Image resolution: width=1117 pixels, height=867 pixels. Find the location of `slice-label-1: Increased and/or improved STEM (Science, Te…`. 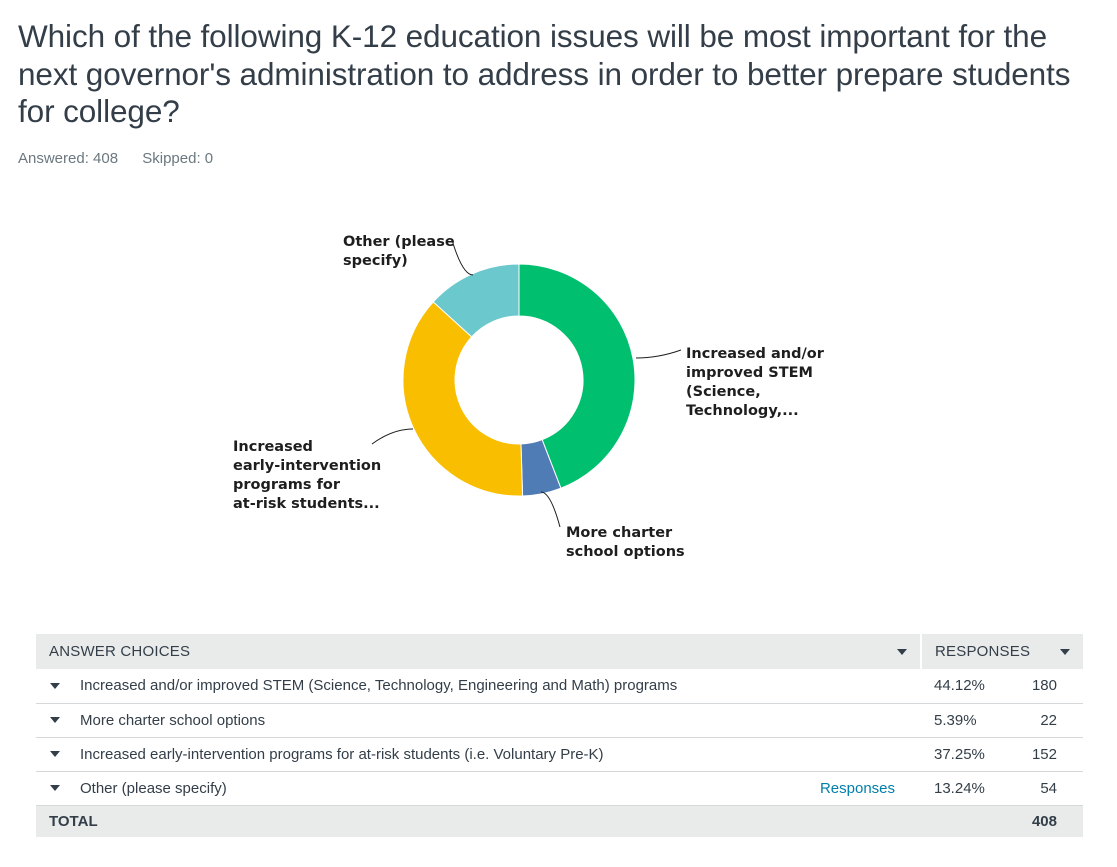

slice-label-1: Increased and/or improved STEM (Science, Te… is located at coordinates (755, 382).